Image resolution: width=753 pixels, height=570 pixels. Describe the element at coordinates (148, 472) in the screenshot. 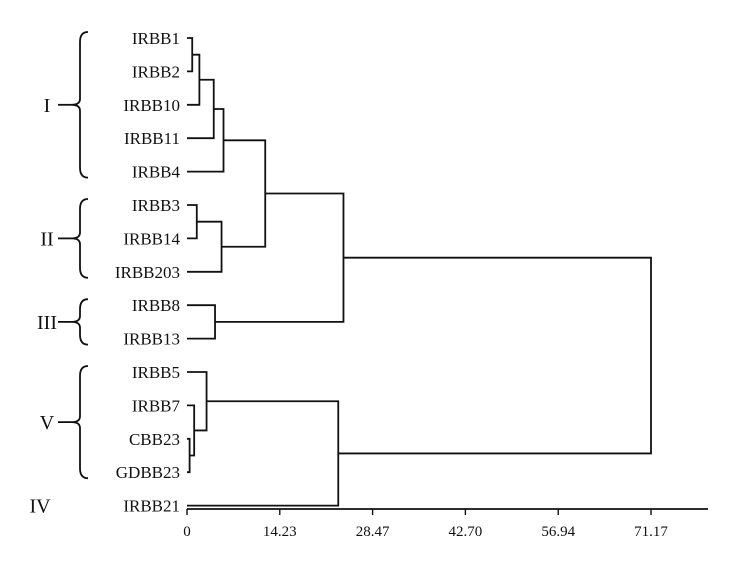

I see `leaf-label-gdbb23: GDBB23` at that location.